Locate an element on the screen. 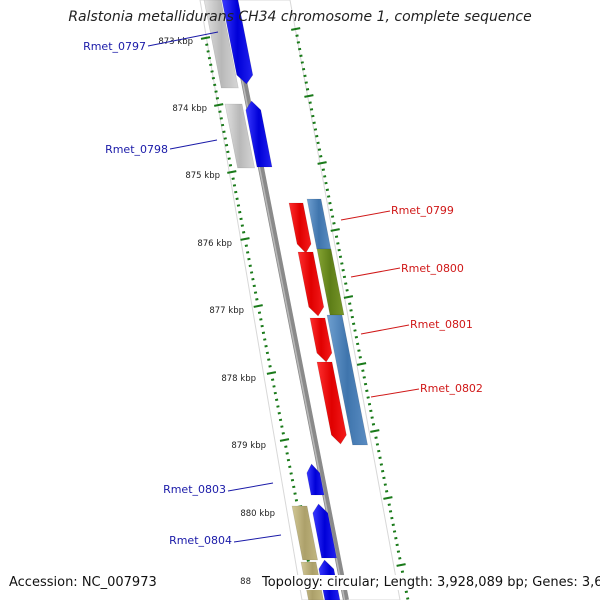 The image size is (600, 604). gene-rmet-0804-khaki is located at coordinates (304, 533).